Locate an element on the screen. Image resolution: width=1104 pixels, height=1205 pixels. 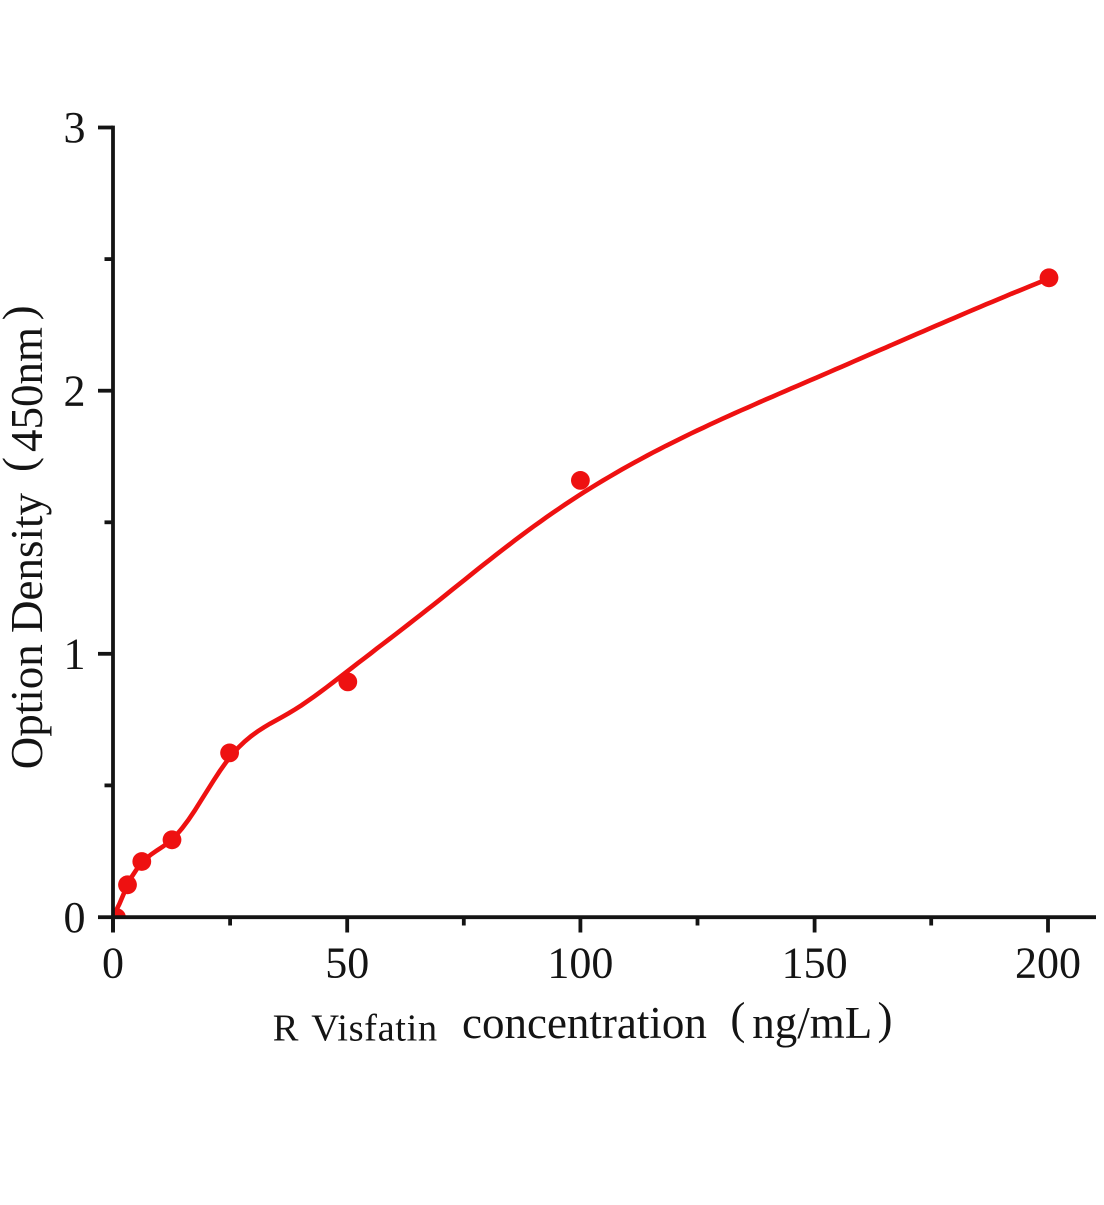
svg-text: Visfatin is located at coordinates (374, 1029).